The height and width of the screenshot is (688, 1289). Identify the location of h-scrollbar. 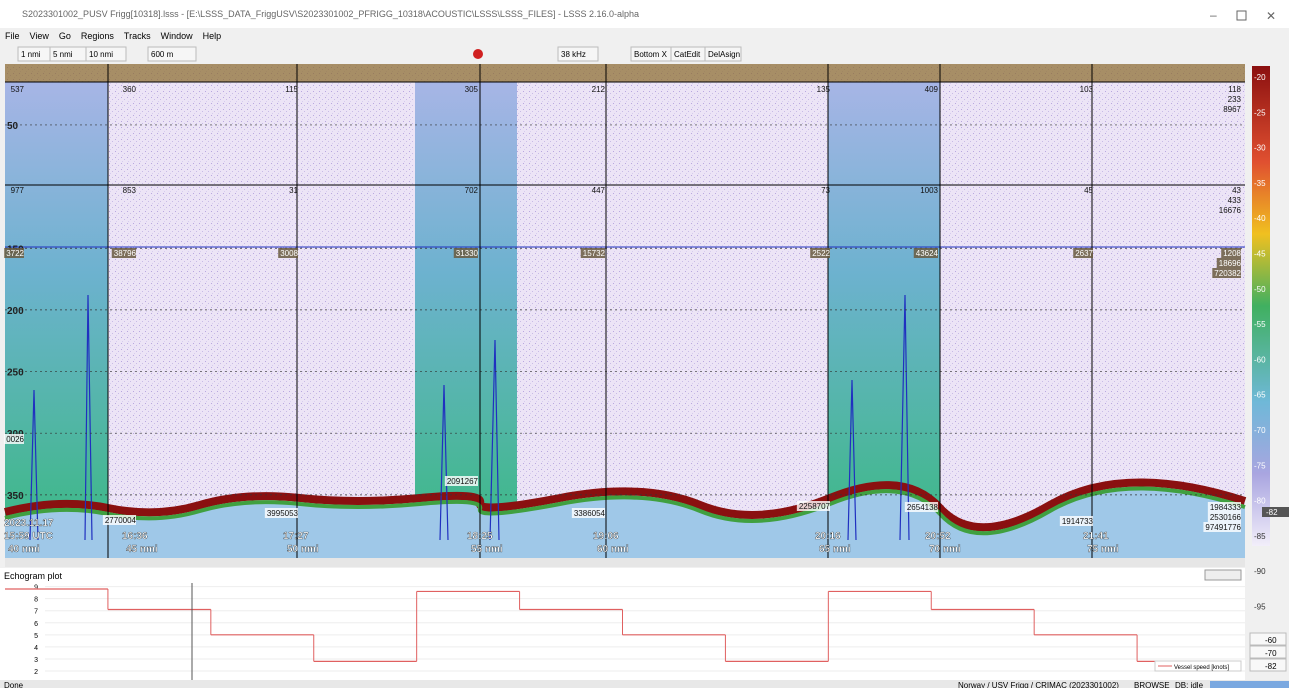
(625, 562).